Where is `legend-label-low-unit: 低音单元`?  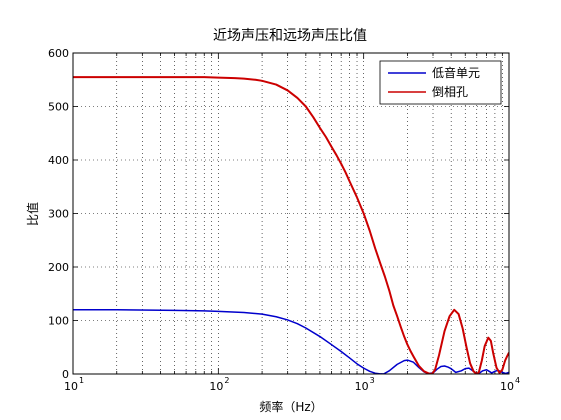
legend-label-low-unit: 低音单元 is located at coordinates (456, 72).